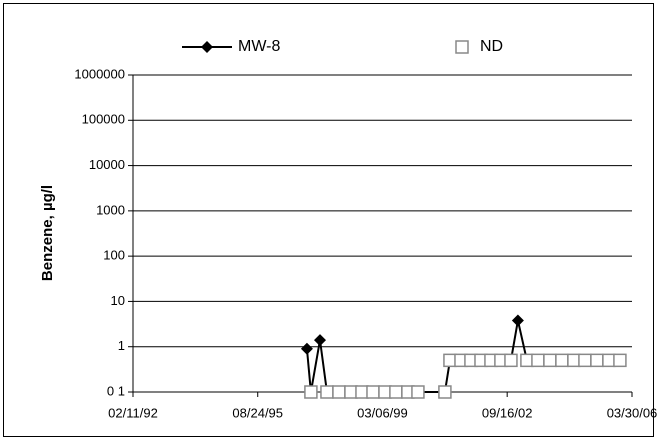 This screenshot has height=440, width=657. What do you see at coordinates (99, 73) in the screenshot?
I see `y-tick-label: 1000000` at bounding box center [99, 73].